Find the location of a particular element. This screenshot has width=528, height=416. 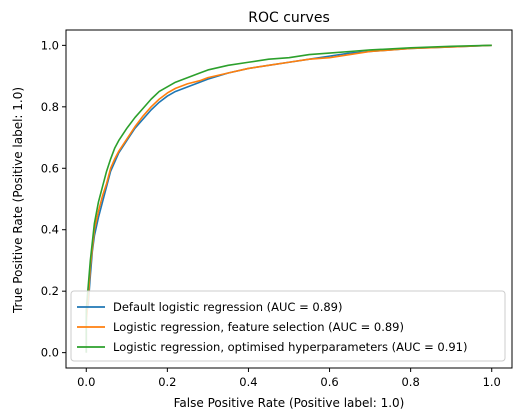

y-tick-label: 0.6 is located at coordinates (50, 168).